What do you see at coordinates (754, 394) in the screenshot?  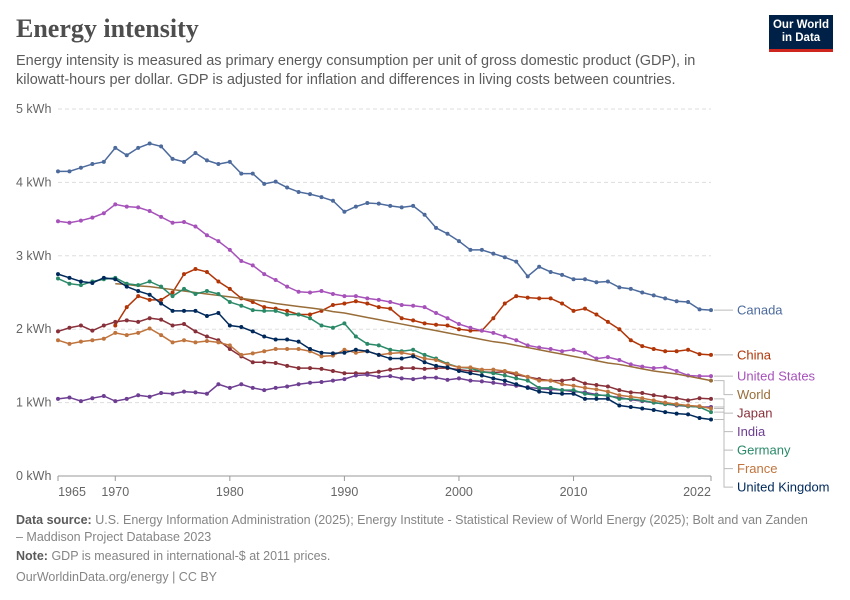 I see `label-world: World` at bounding box center [754, 394].